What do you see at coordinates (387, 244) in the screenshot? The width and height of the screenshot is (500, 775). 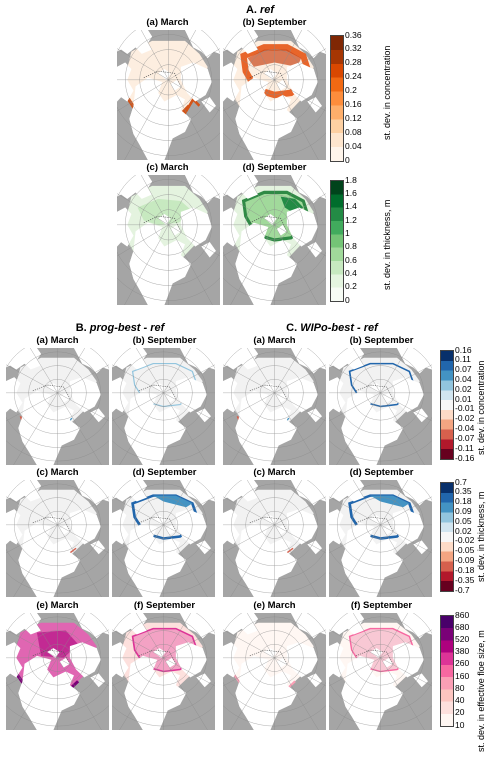 I see `colorbar-label: st. dev. in thickness, m` at bounding box center [387, 244].